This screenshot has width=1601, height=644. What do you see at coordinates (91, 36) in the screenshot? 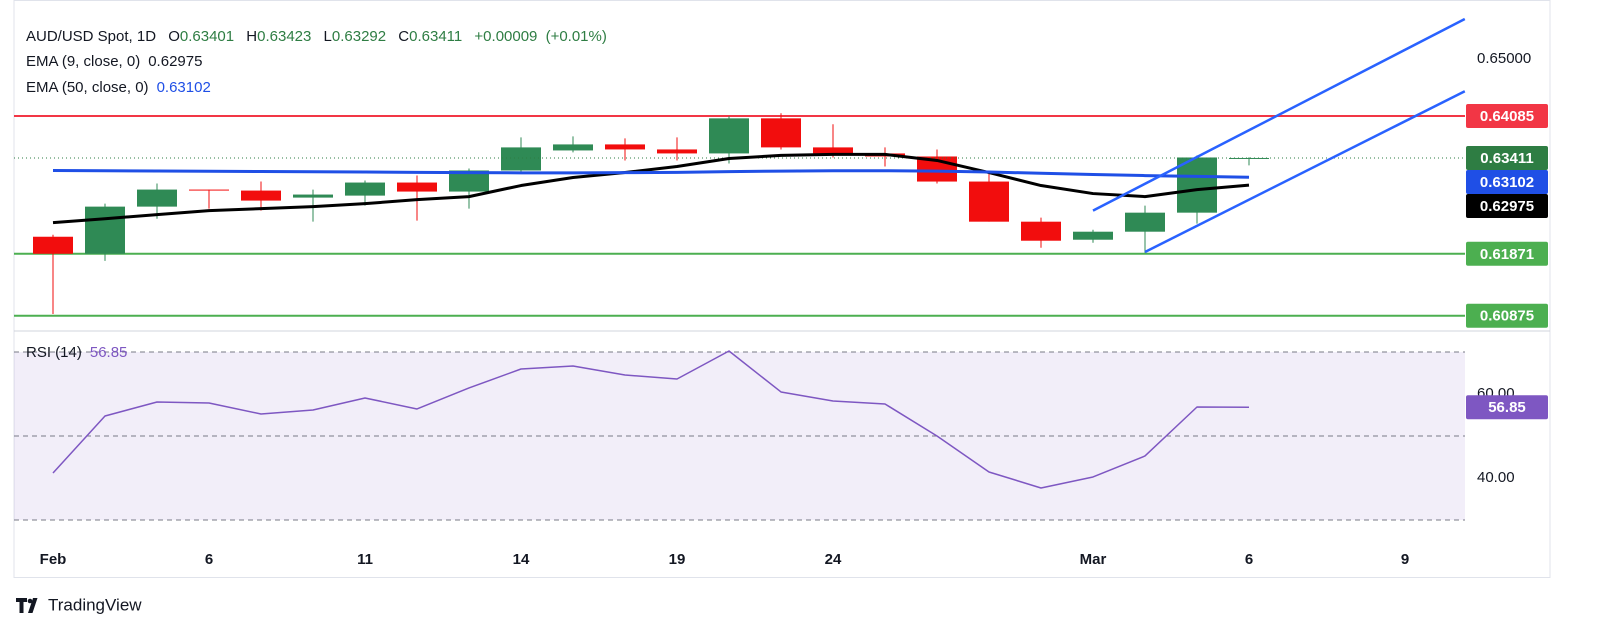
I see `chart-title: AUD/USD Spot, 1D` at bounding box center [91, 36].